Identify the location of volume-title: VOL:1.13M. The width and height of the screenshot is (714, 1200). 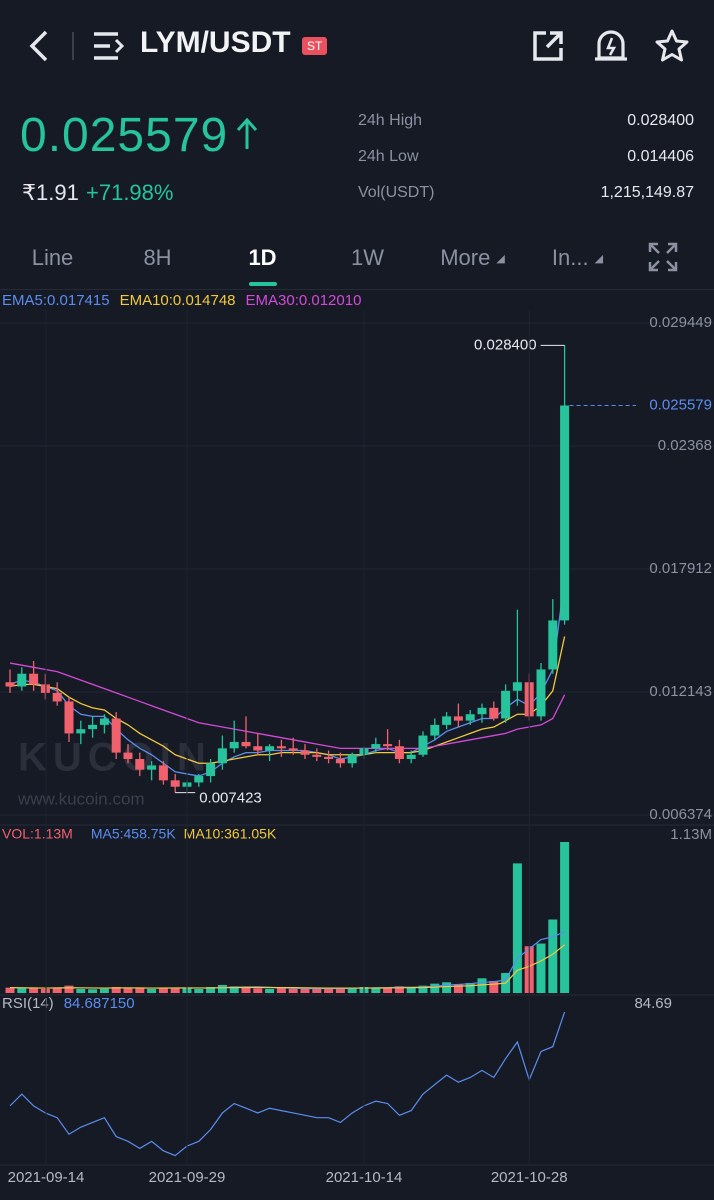
(37, 834).